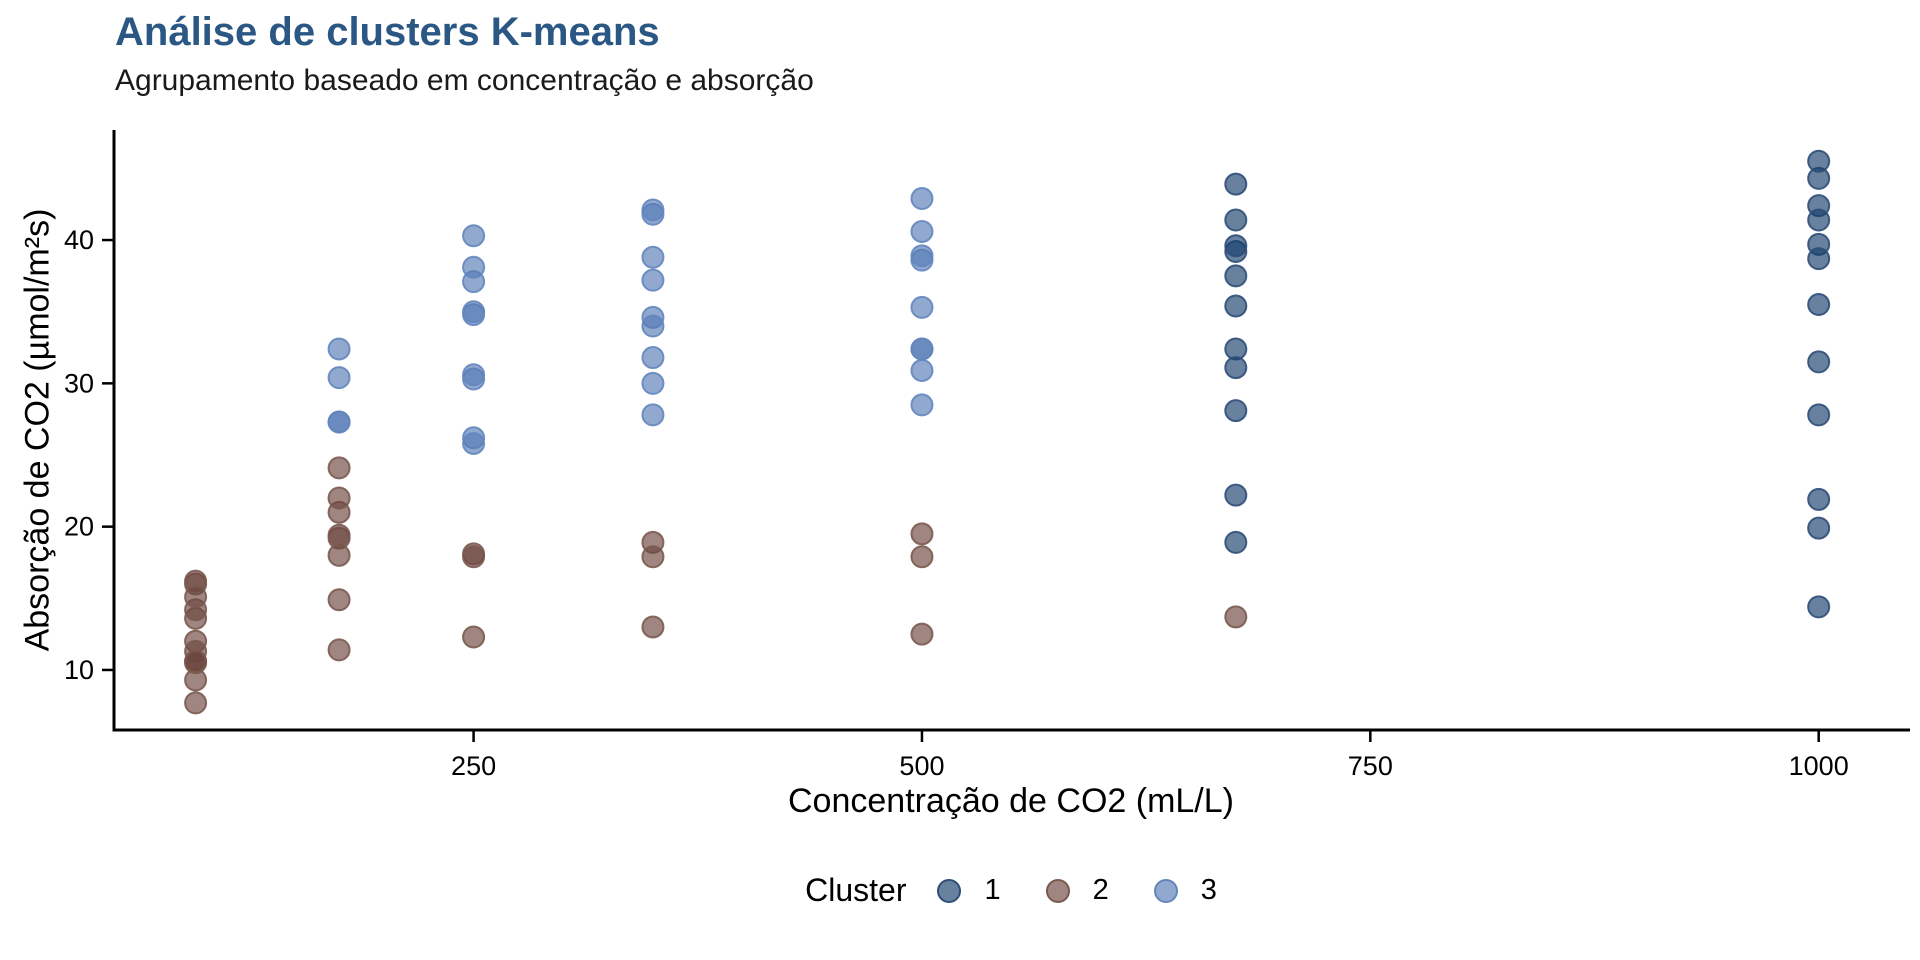 The width and height of the screenshot is (1920, 960). What do you see at coordinates (856, 890) in the screenshot?
I see `legend-title: Cluster` at bounding box center [856, 890].